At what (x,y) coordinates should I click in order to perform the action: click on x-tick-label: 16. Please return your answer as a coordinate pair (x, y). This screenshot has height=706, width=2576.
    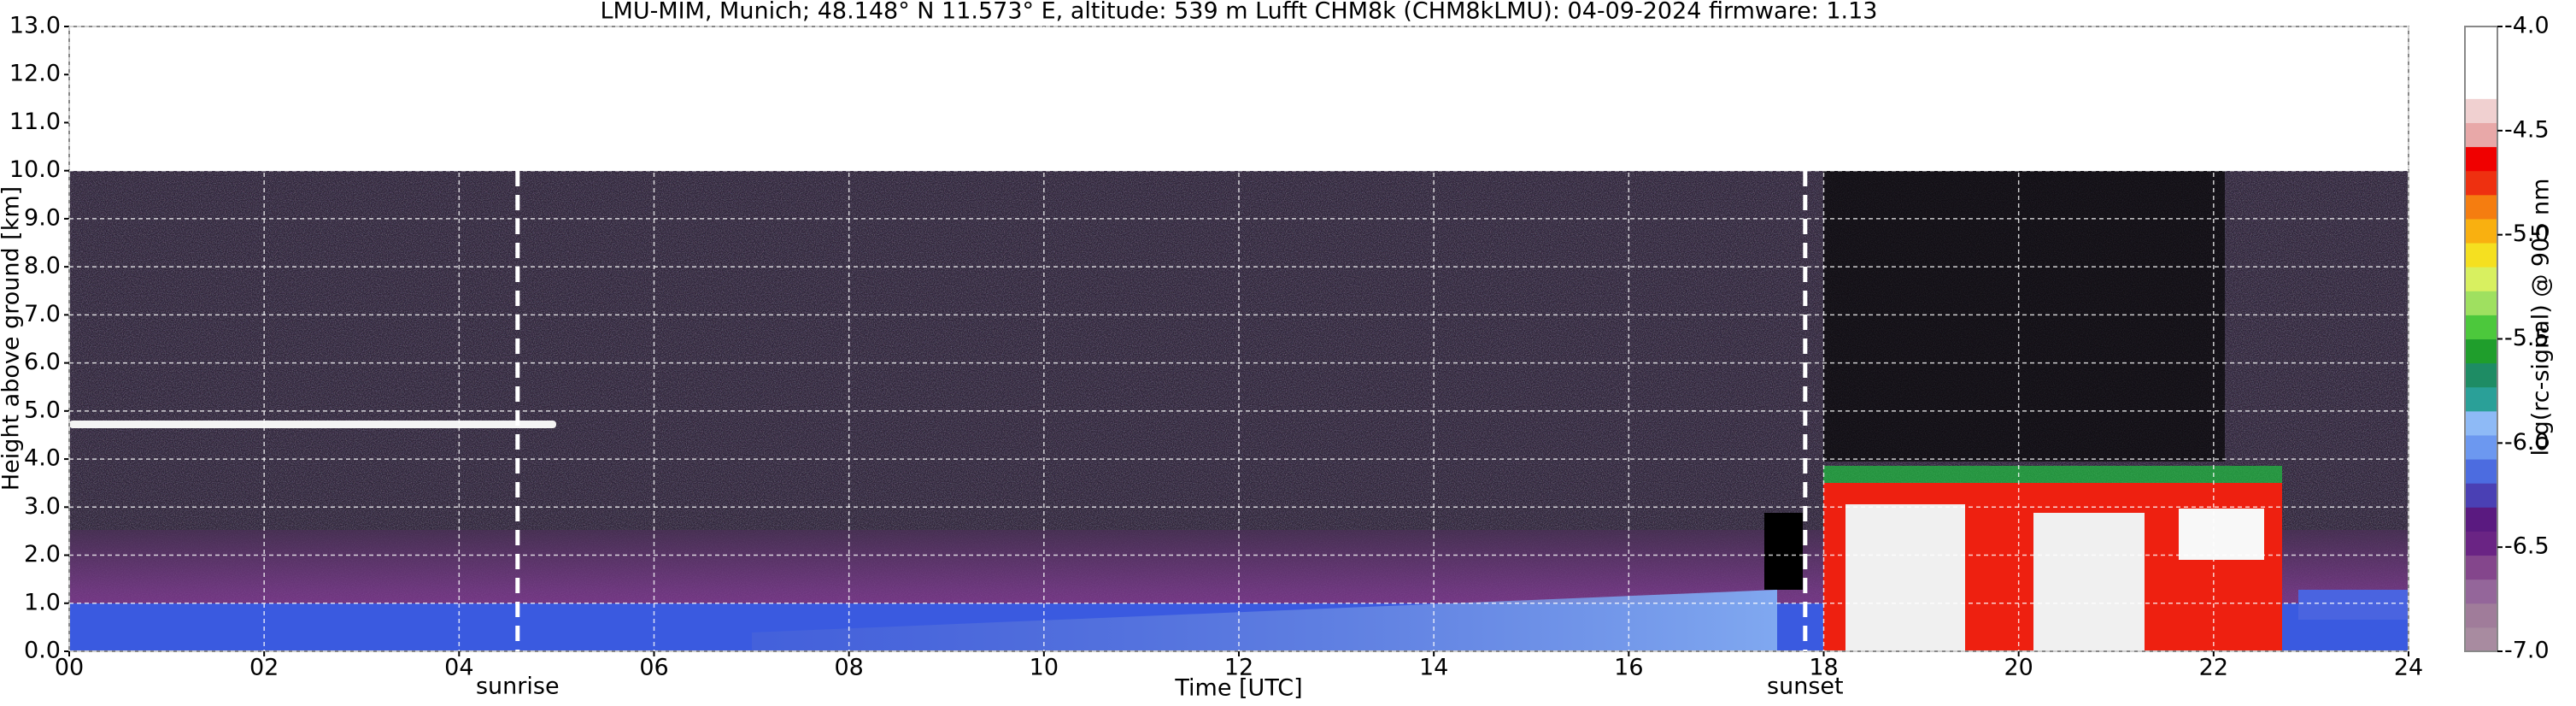
    Looking at the image, I should click on (1628, 668).